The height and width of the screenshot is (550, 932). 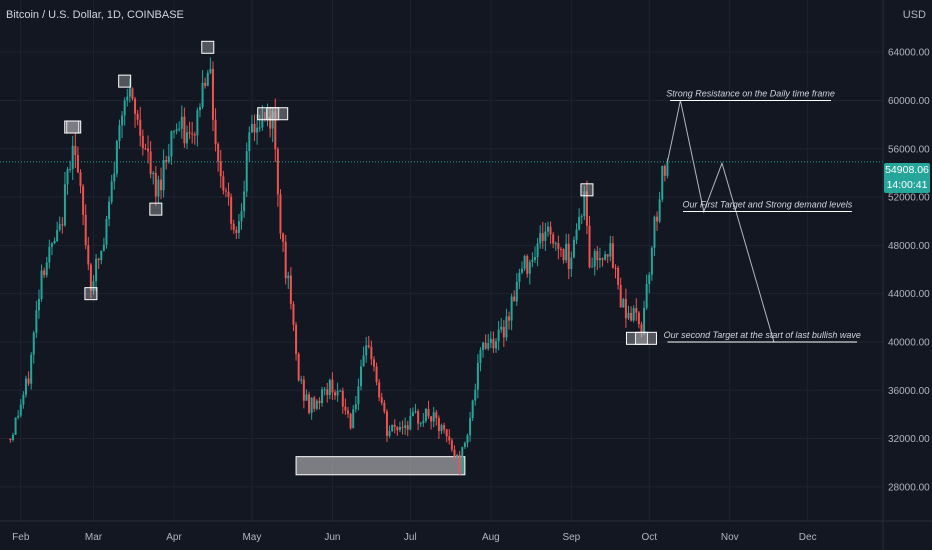 What do you see at coordinates (332, 537) in the screenshot?
I see `x-tick-label: Jun` at bounding box center [332, 537].